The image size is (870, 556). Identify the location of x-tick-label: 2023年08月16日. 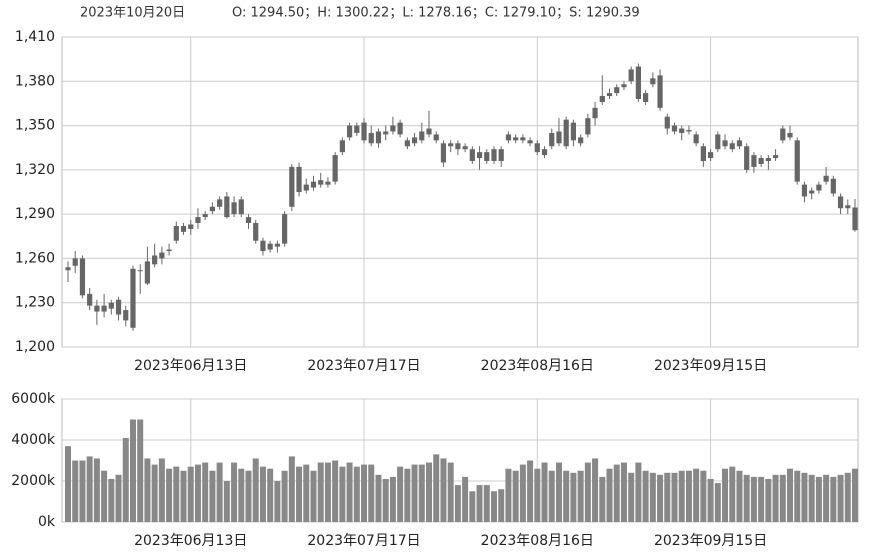
(537, 541).